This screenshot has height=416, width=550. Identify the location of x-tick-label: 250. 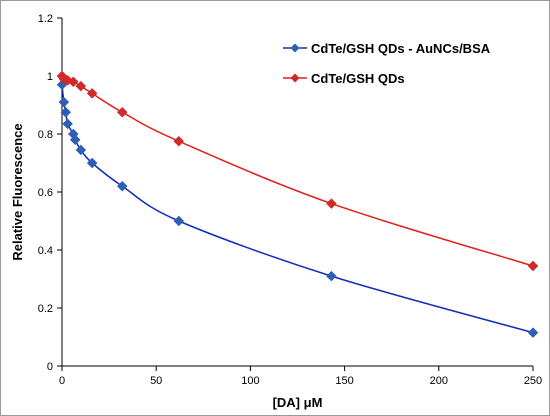
(533, 381).